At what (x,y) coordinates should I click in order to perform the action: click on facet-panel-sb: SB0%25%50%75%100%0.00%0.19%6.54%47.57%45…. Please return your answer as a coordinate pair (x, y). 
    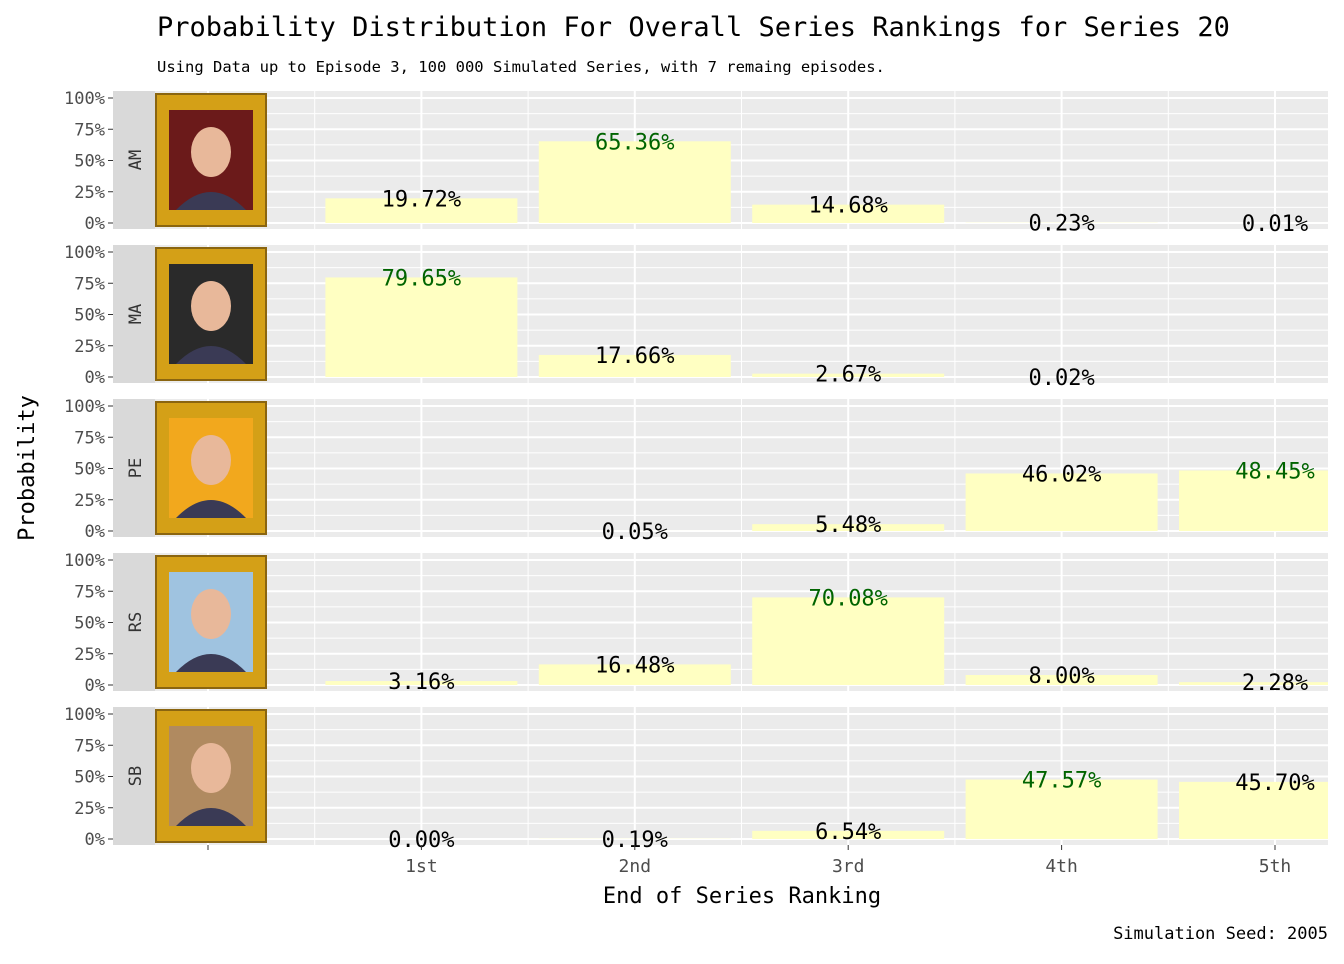
    Looking at the image, I should click on (704, 779).